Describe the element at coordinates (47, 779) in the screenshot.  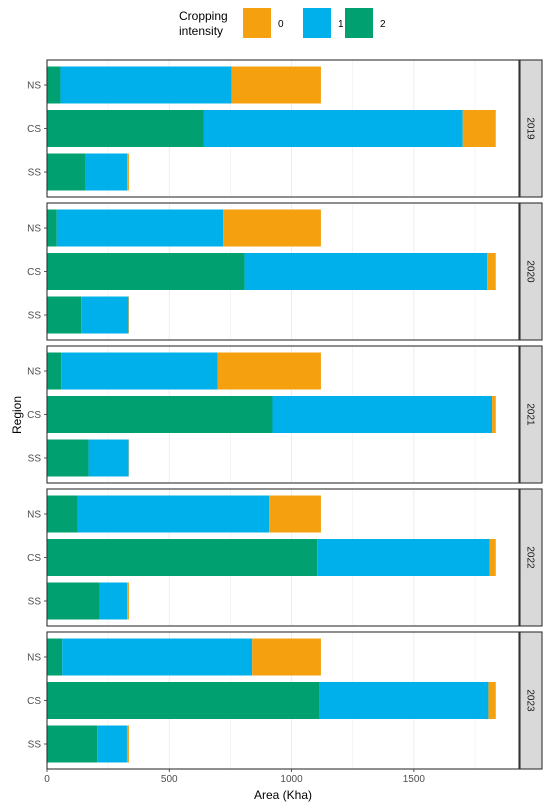
I see `x-tick-label: 0` at that location.